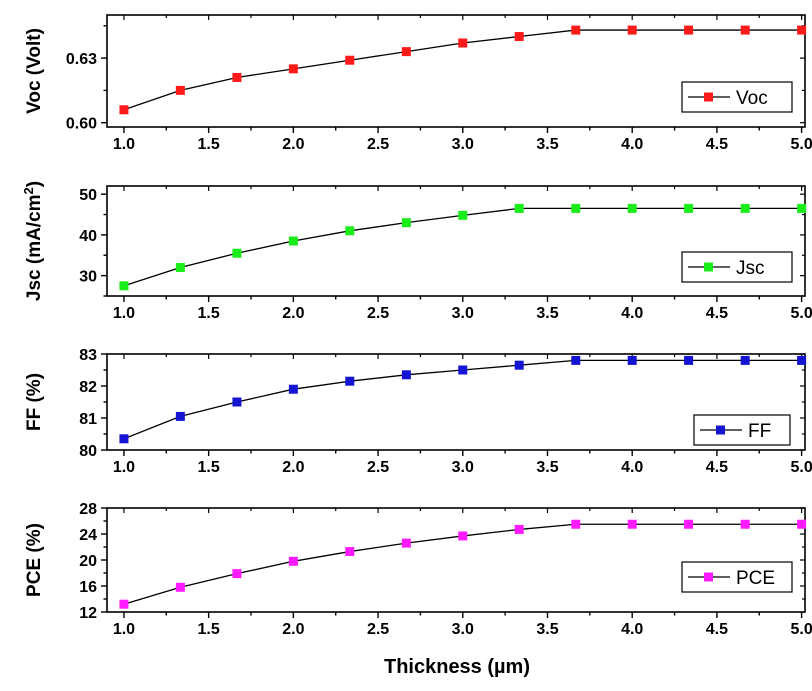 This screenshot has height=691, width=812. What do you see at coordinates (81, 124) in the screenshot?
I see `y-tick-label: 0.60` at bounding box center [81, 124].